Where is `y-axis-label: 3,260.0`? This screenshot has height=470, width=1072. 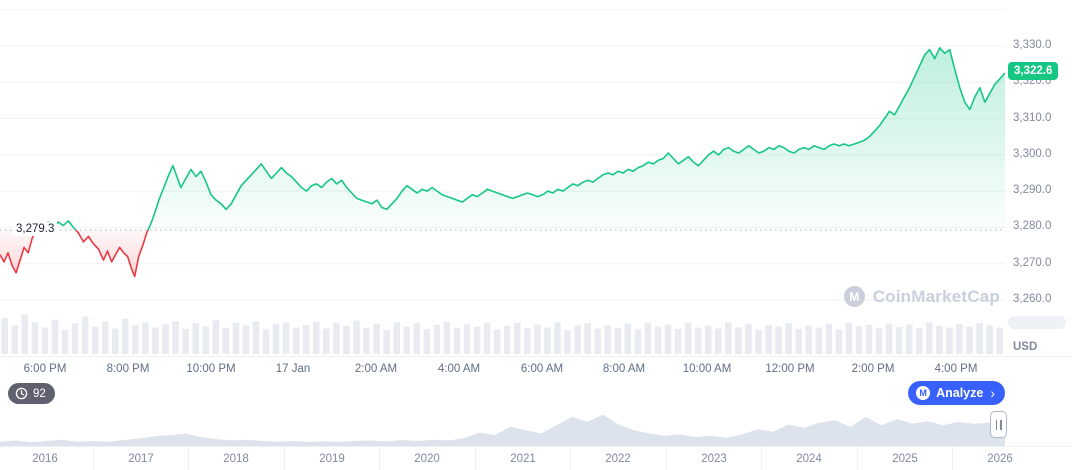
y-axis-label: 3,260.0 is located at coordinates (1032, 299).